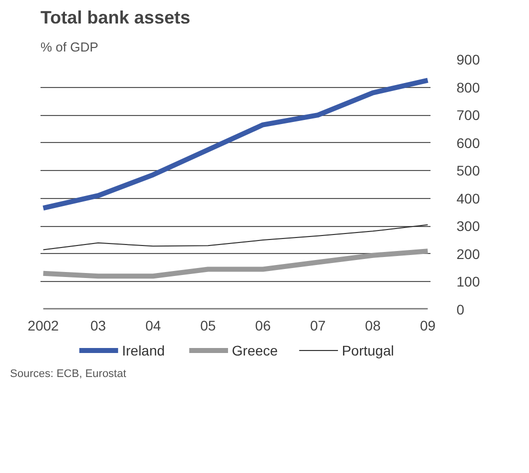 The image size is (529, 473). I want to click on x-tick-label: 09, so click(428, 326).